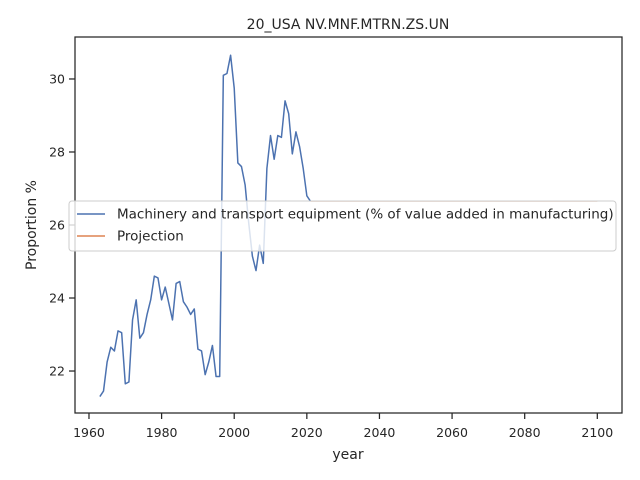 The image size is (640, 480). I want to click on x-tick-label: 2000, so click(234, 432).